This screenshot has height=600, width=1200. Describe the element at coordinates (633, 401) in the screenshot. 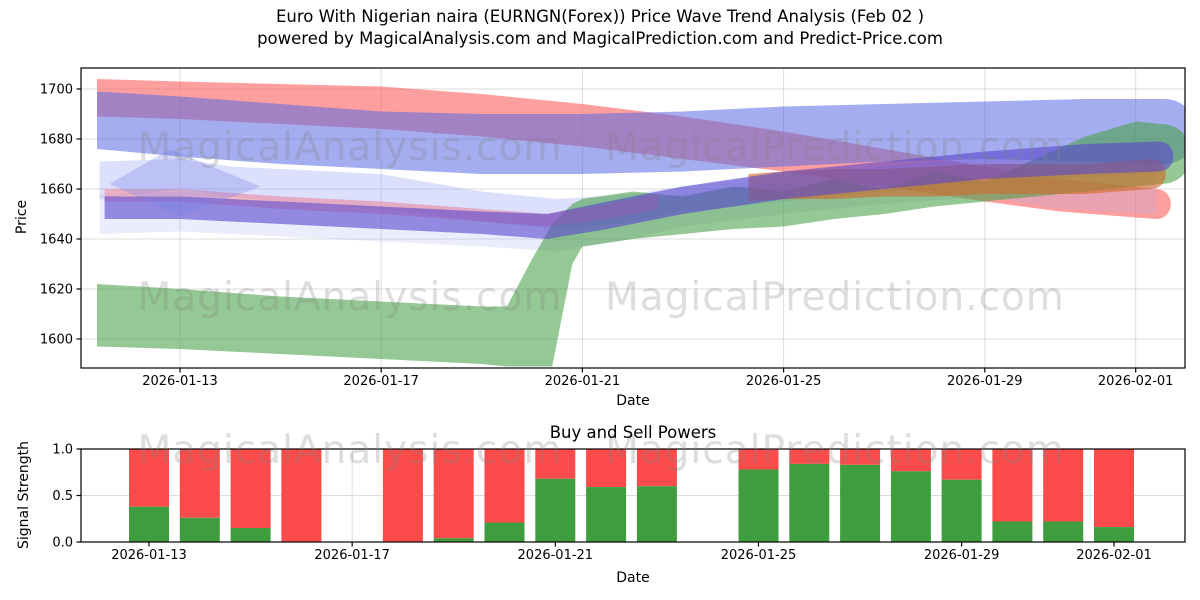

I see `top-date-axis-label: Date` at that location.